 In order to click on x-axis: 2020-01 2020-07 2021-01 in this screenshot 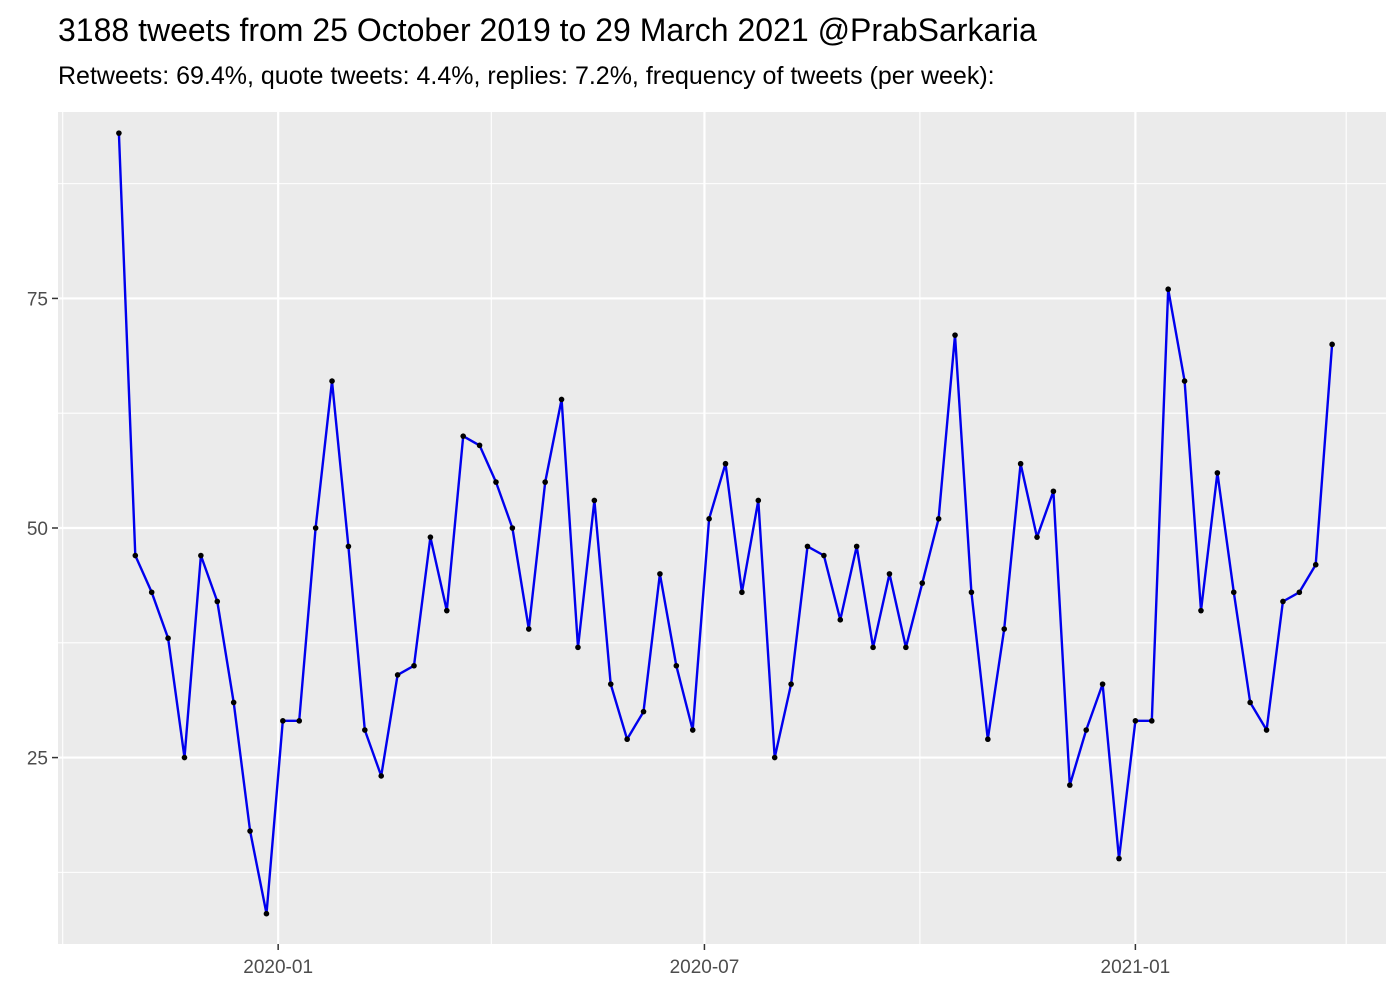, I will do `click(706, 961)`.